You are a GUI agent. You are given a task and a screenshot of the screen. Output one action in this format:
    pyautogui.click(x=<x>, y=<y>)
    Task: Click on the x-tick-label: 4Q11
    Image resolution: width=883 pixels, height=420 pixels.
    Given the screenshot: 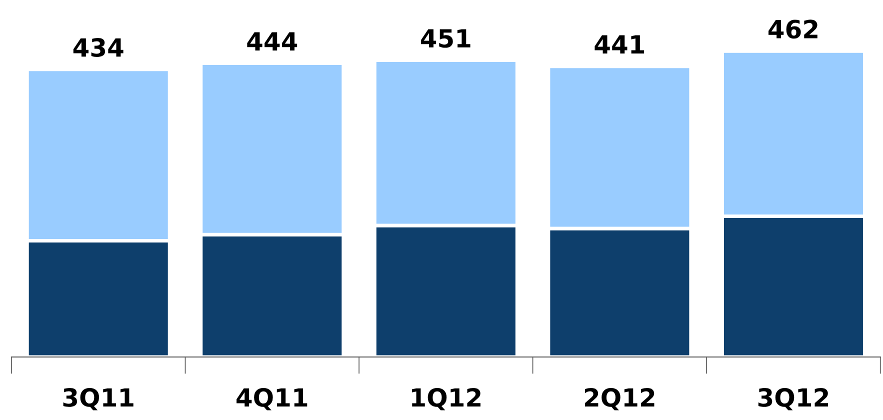 What is the action you would take?
    pyautogui.click(x=272, y=399)
    